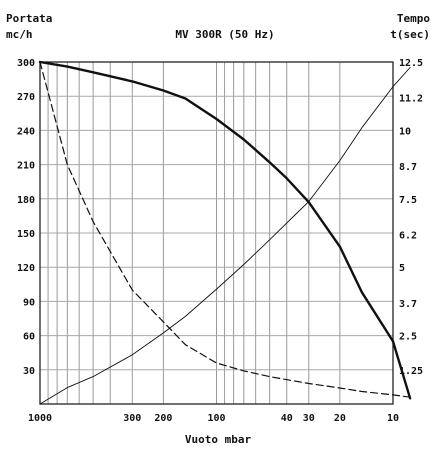 This screenshot has height=454, width=434. I want to click on right-y-tick-label: 11.2, so click(411, 99).